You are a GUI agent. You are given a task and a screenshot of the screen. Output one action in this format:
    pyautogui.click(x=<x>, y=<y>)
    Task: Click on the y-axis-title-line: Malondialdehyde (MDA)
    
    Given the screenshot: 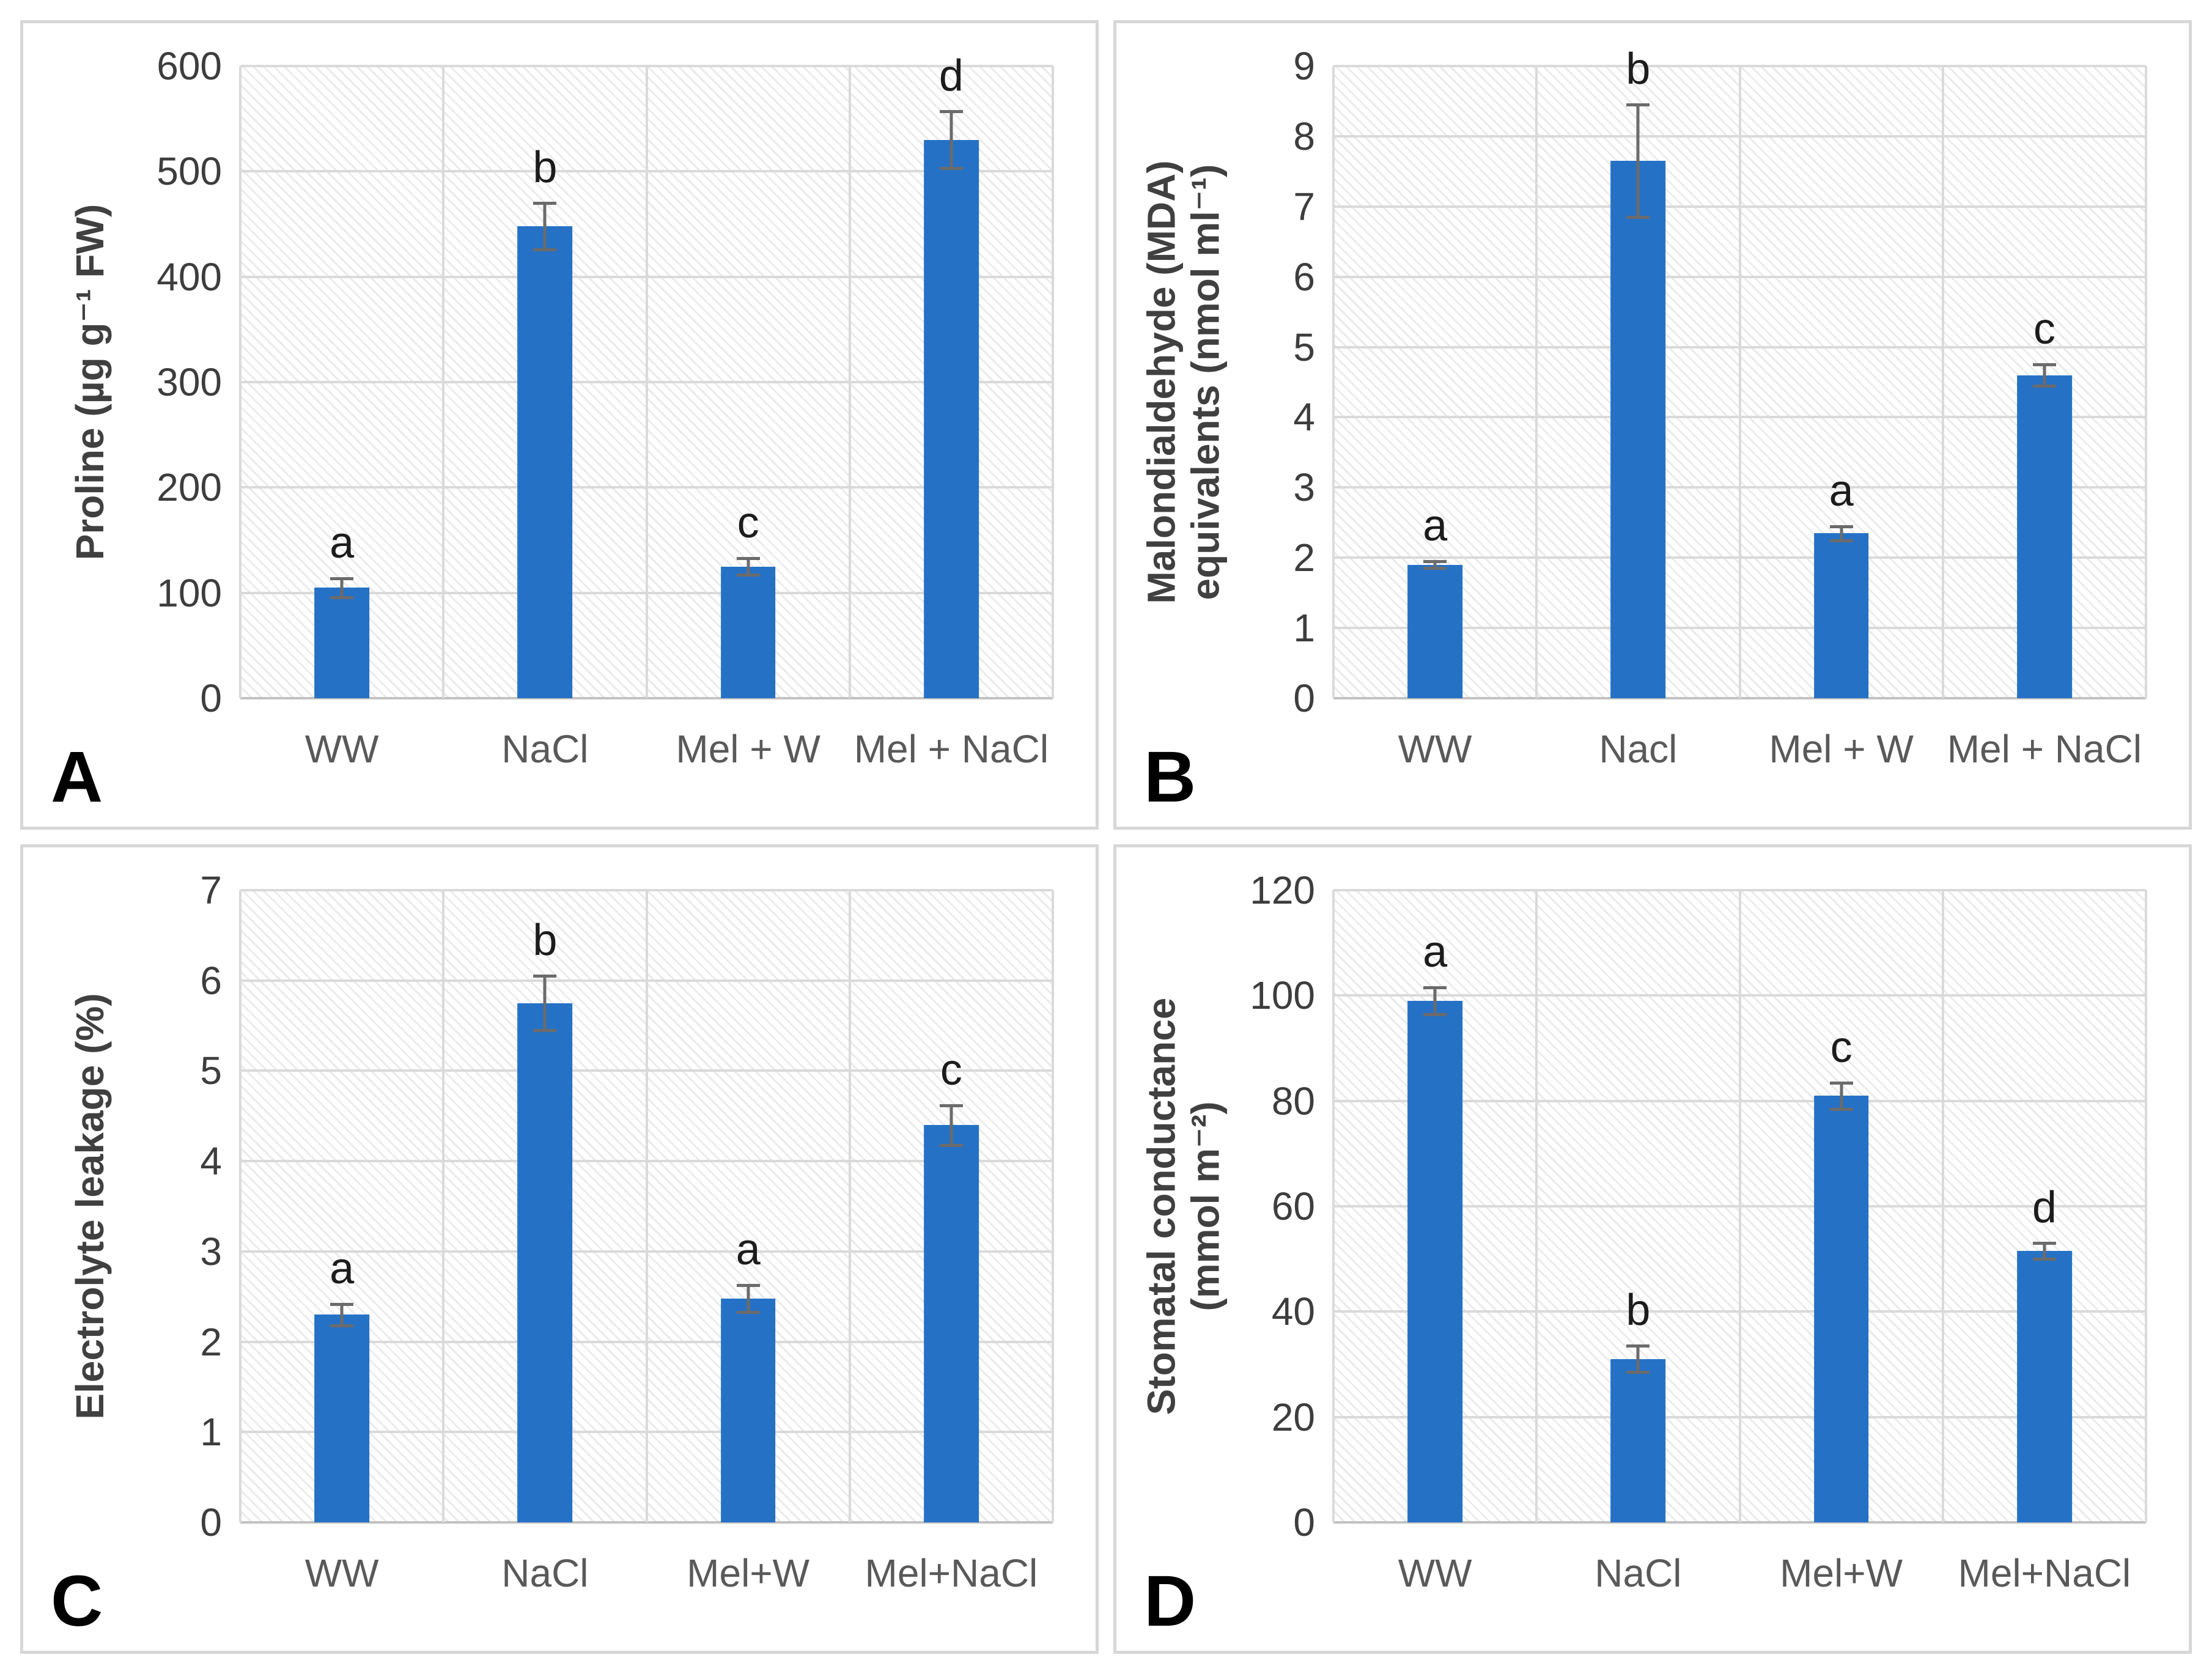 What is the action you would take?
    pyautogui.click(x=1161, y=382)
    